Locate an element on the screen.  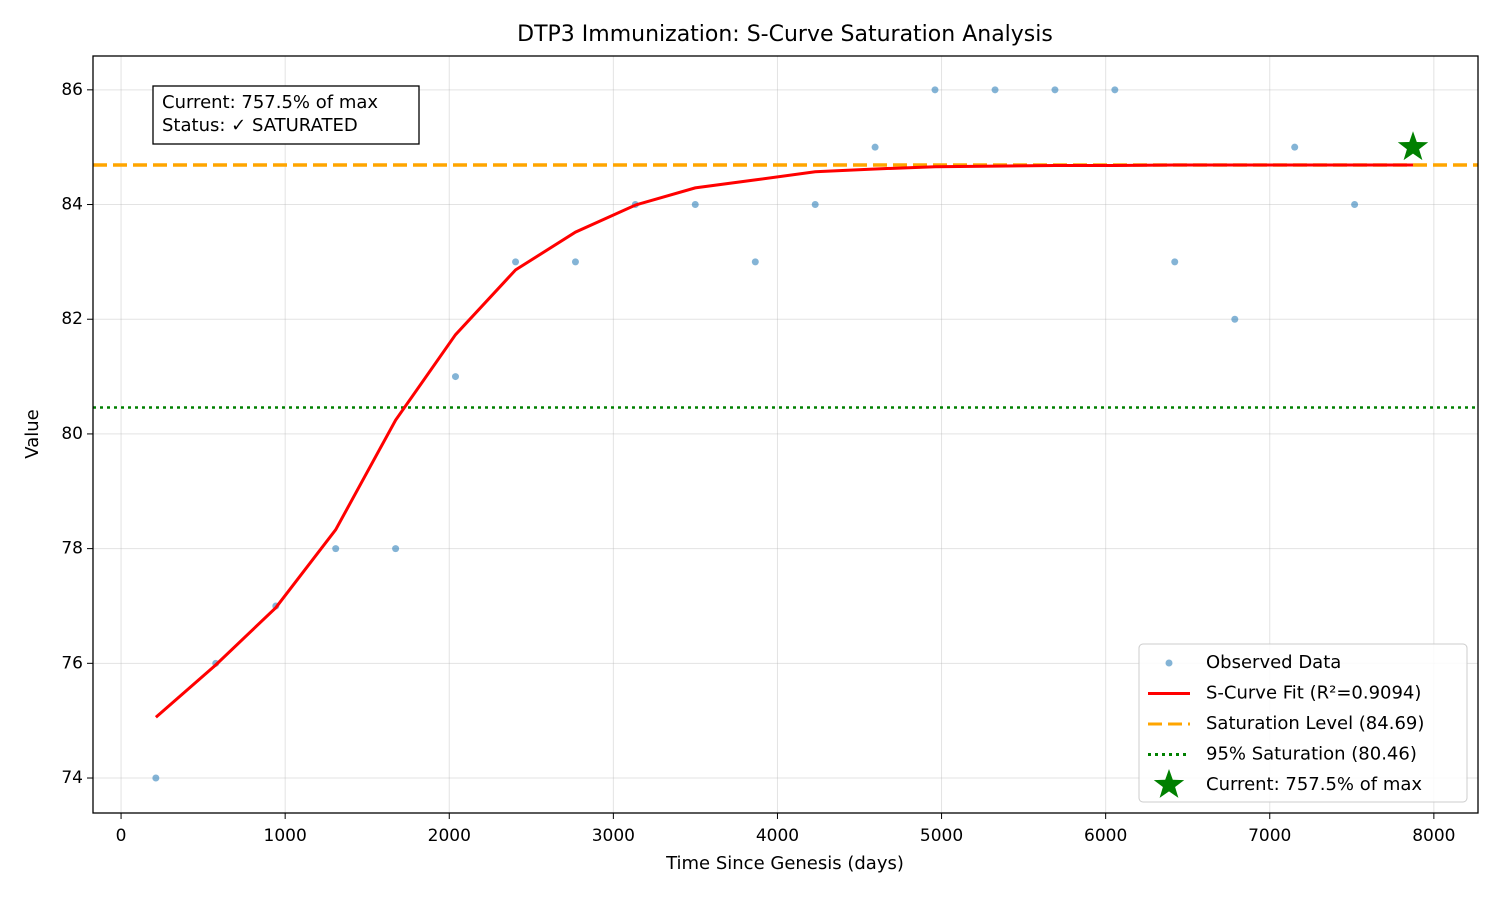
x-tick-label: 2000 is located at coordinates (449, 836).